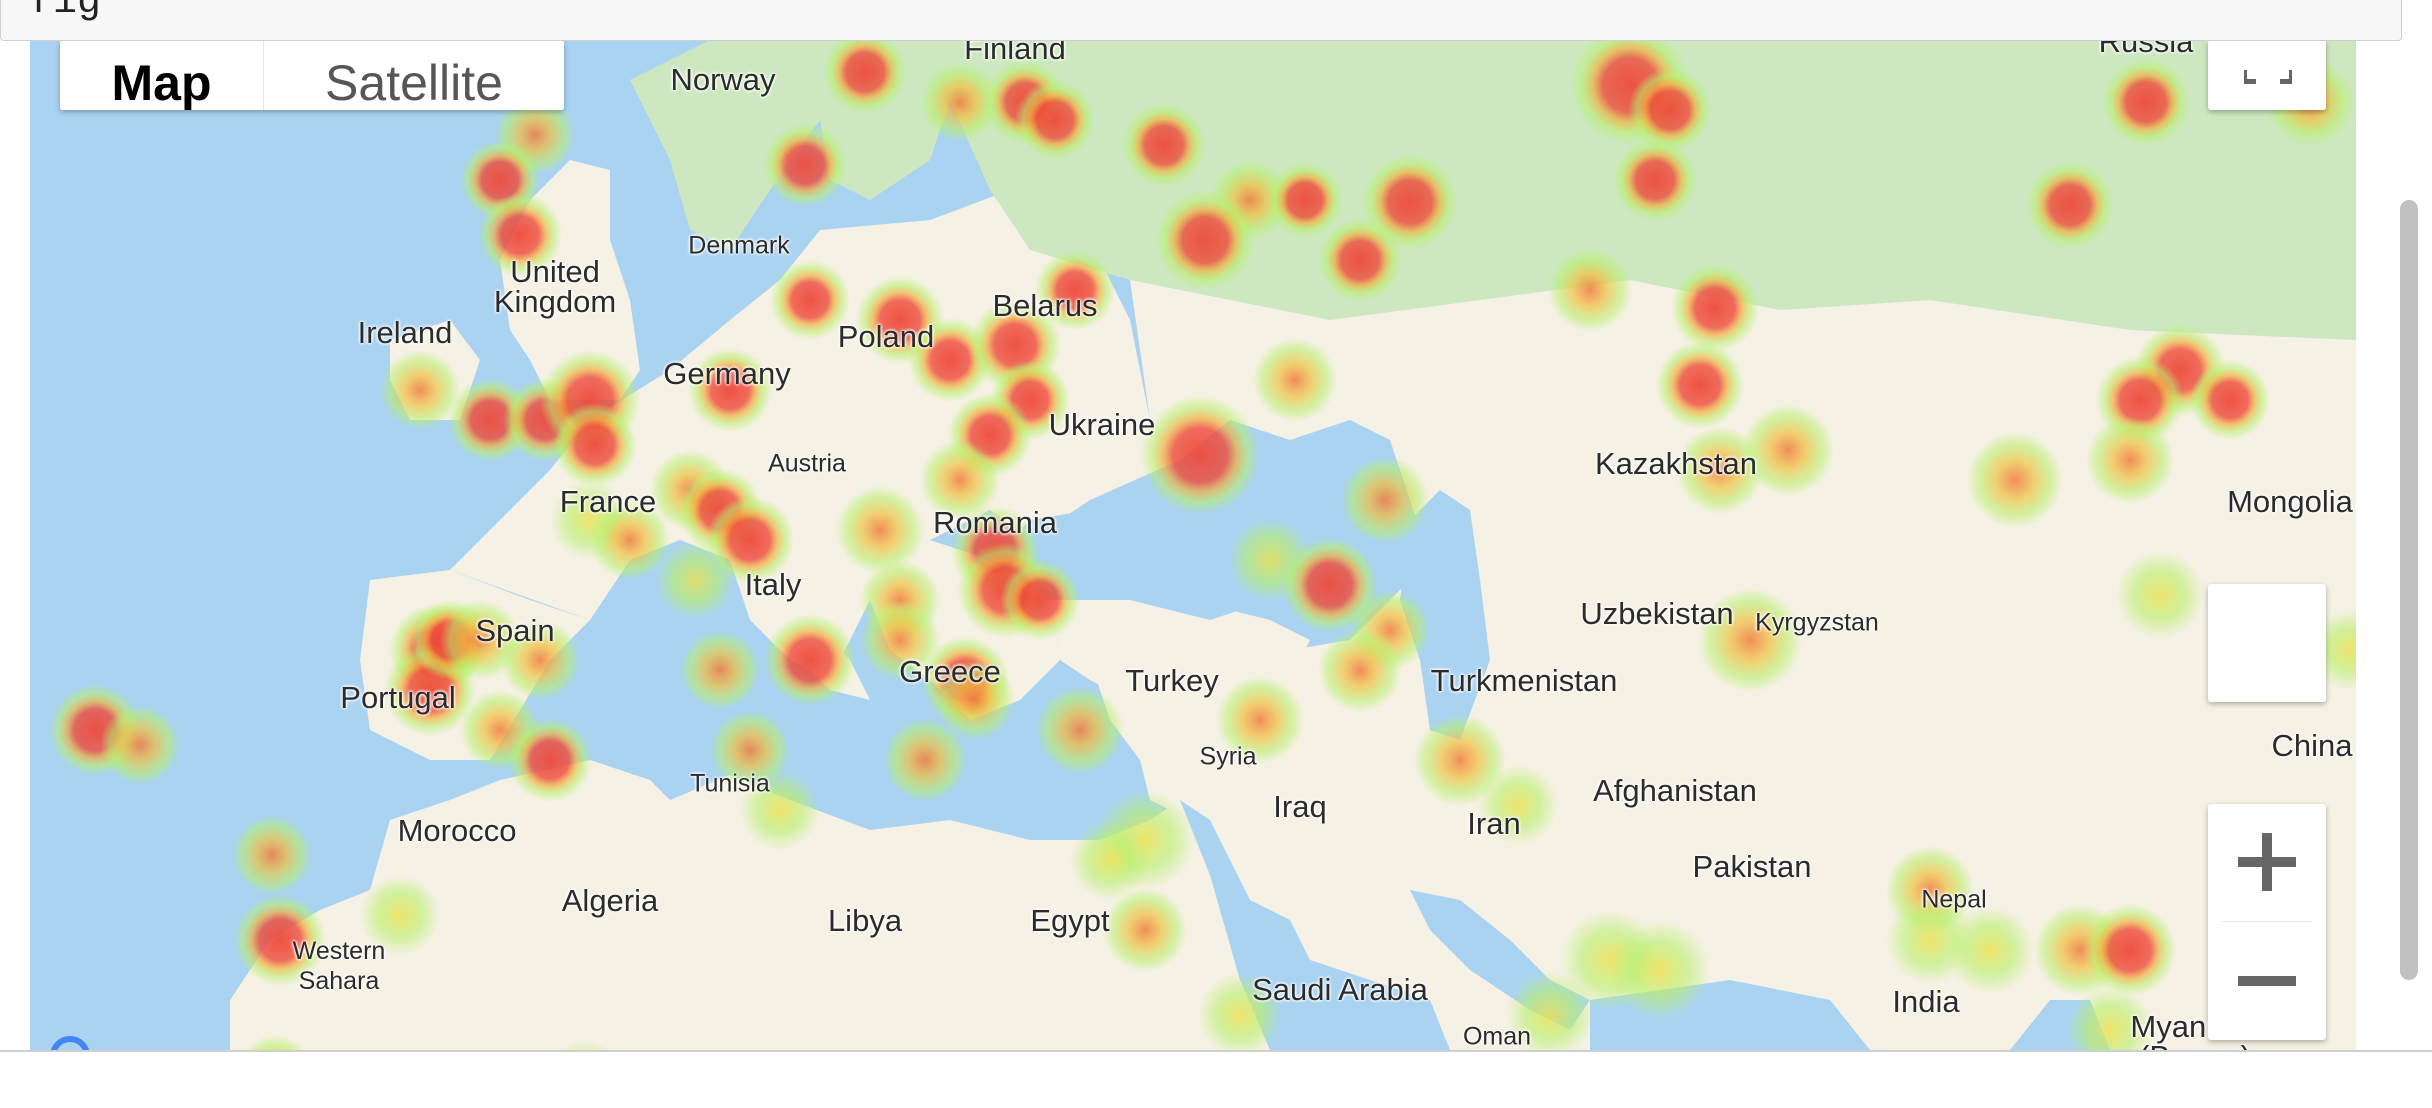  What do you see at coordinates (1172, 680) in the screenshot?
I see `label-turkey: Turkey` at bounding box center [1172, 680].